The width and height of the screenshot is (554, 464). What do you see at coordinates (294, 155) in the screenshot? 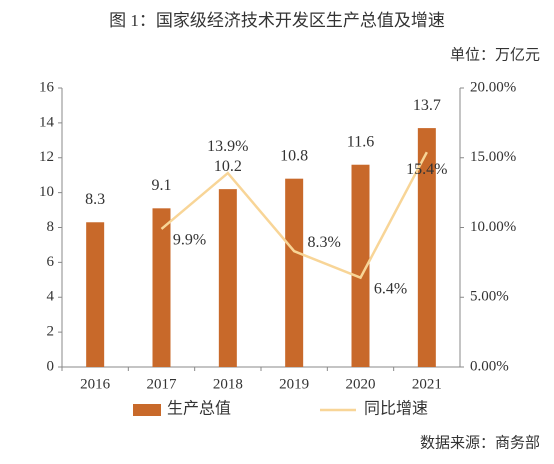
I see `bar-value-label: 10.8` at bounding box center [294, 155].